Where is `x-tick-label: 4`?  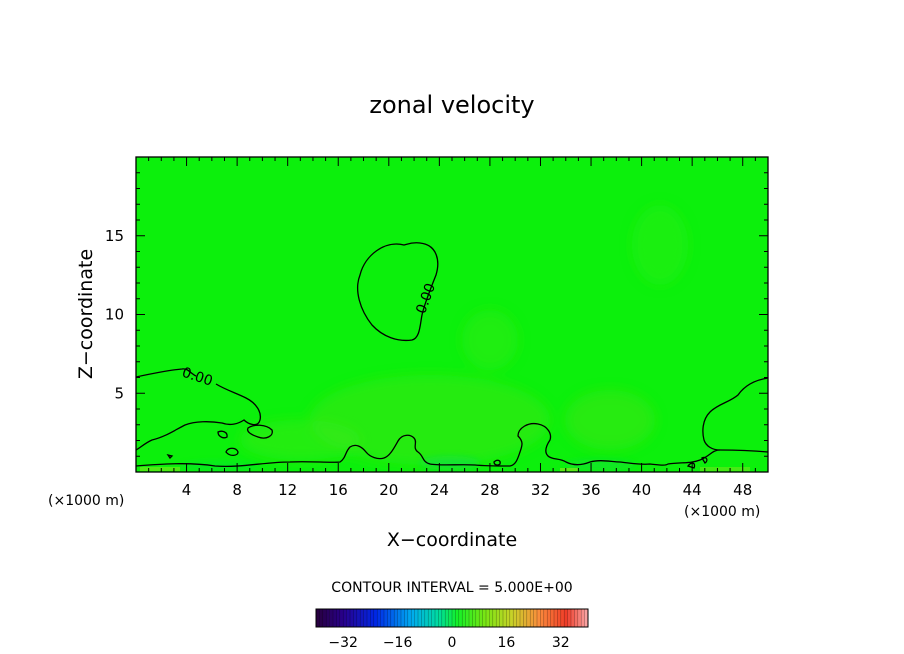
x-tick-label: 4 is located at coordinates (187, 490).